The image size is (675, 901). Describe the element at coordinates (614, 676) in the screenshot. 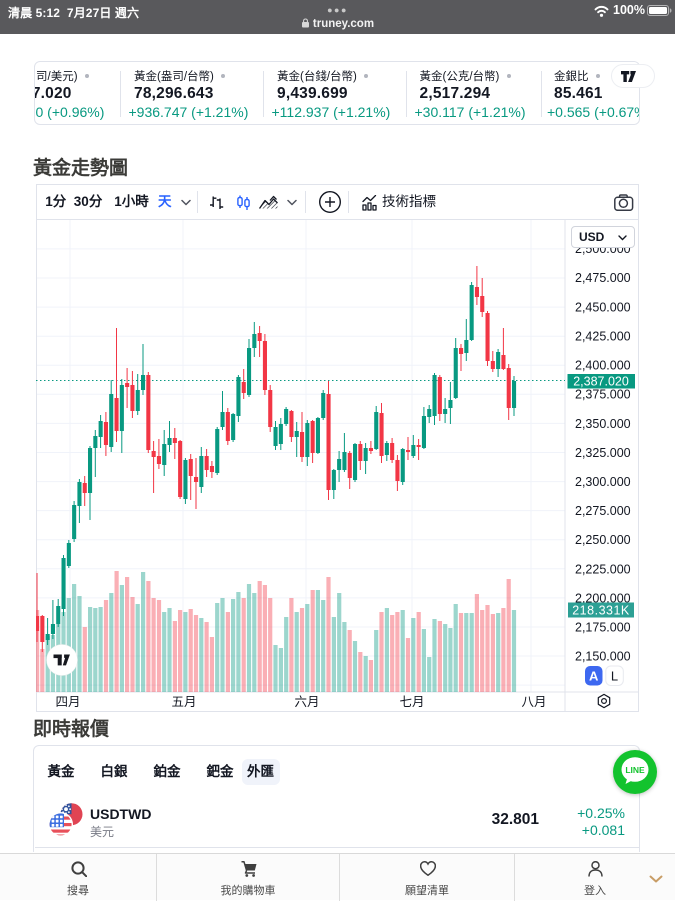

I see `svg-text: L` at that location.